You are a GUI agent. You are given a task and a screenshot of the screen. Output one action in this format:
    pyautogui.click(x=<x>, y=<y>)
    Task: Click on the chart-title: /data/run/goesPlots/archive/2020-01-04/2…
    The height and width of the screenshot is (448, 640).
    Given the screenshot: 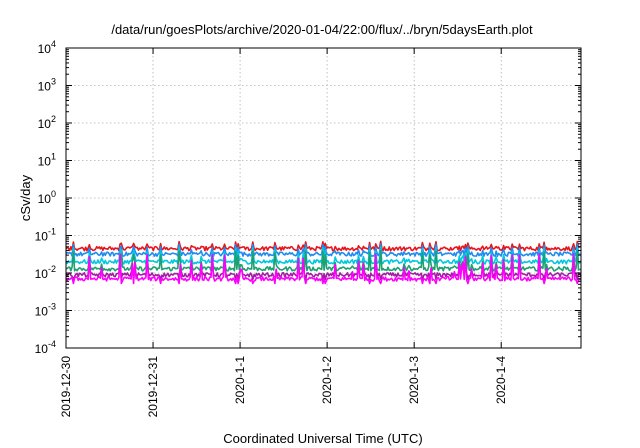 What is the action you would take?
    pyautogui.click(x=322, y=29)
    